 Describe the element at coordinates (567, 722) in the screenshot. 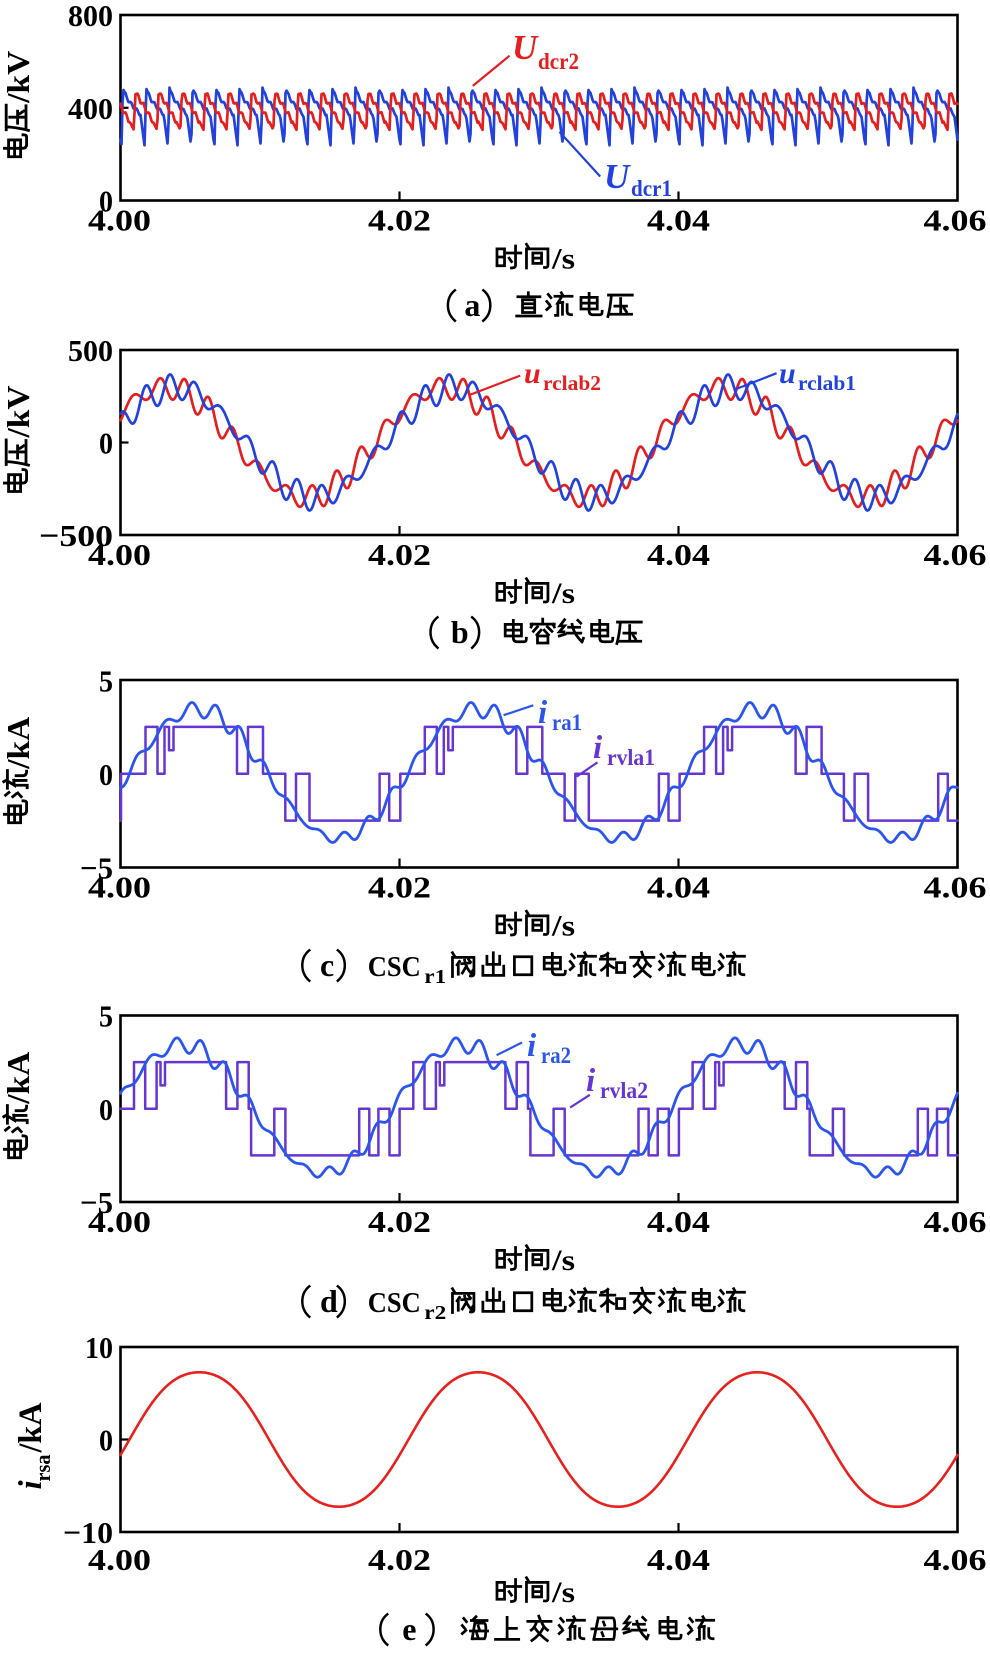

I see `svg-text: ra1` at that location.